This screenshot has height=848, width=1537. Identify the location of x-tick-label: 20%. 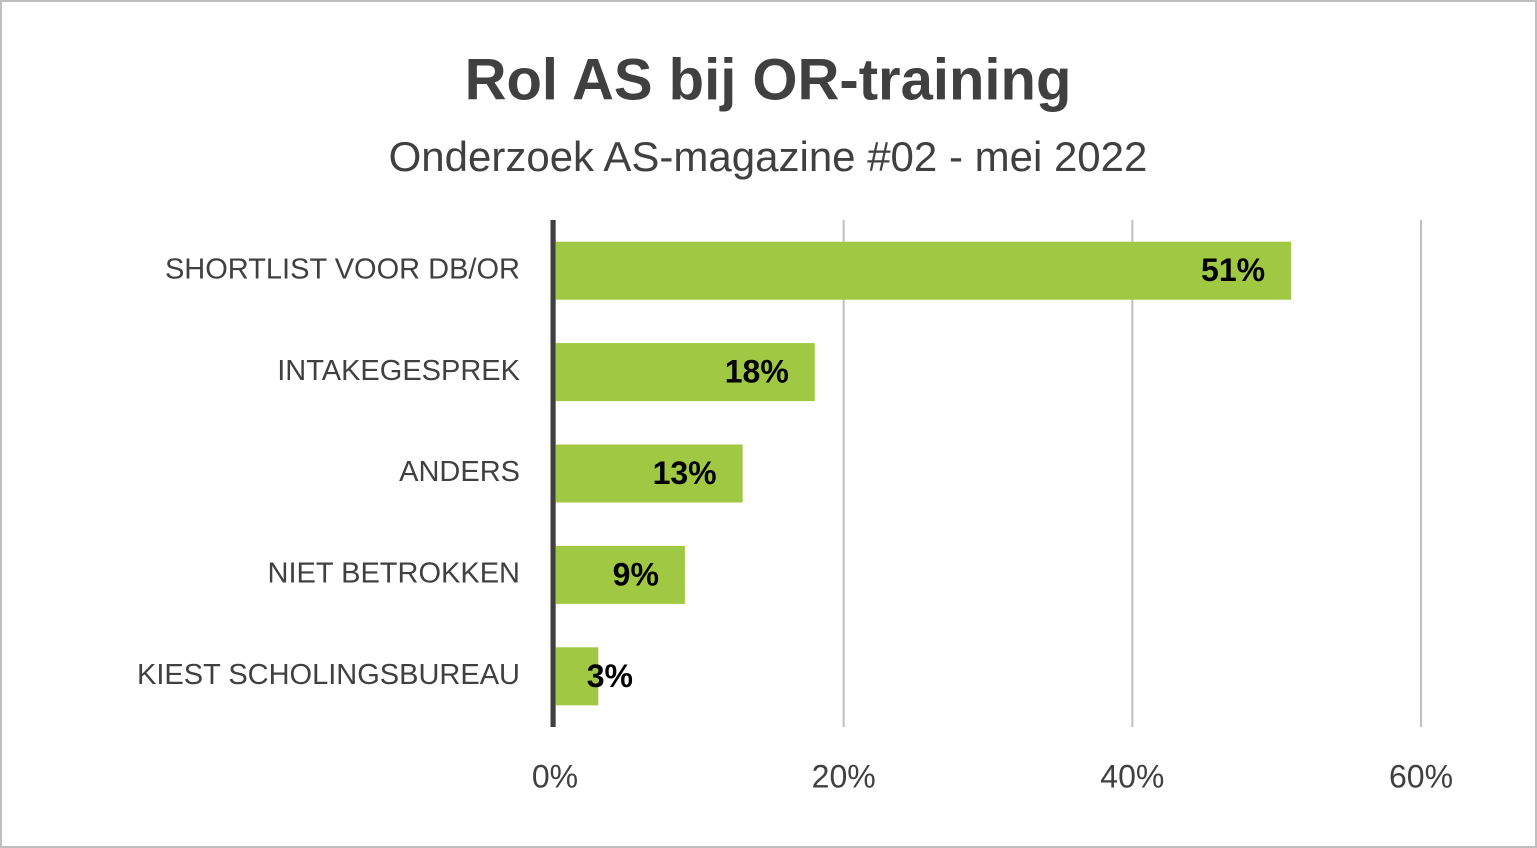
(844, 776).